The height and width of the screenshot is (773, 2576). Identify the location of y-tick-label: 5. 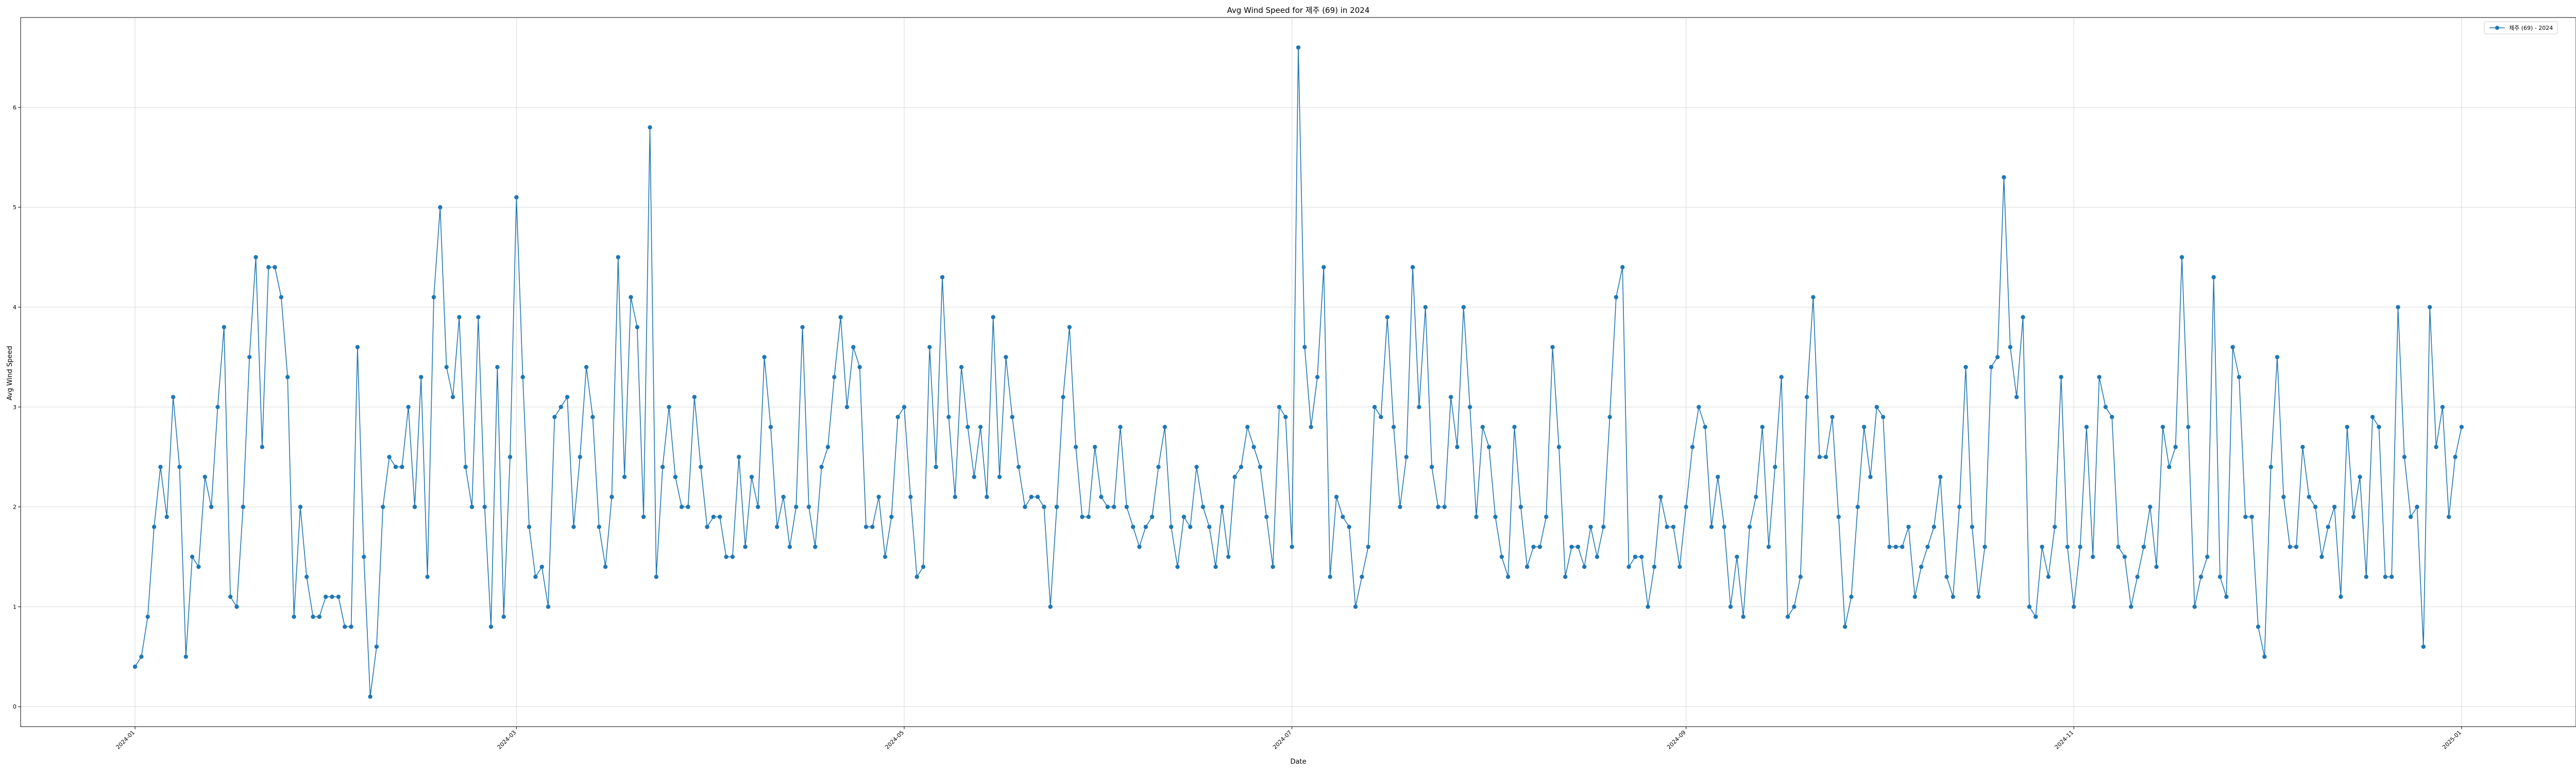
(14, 207).